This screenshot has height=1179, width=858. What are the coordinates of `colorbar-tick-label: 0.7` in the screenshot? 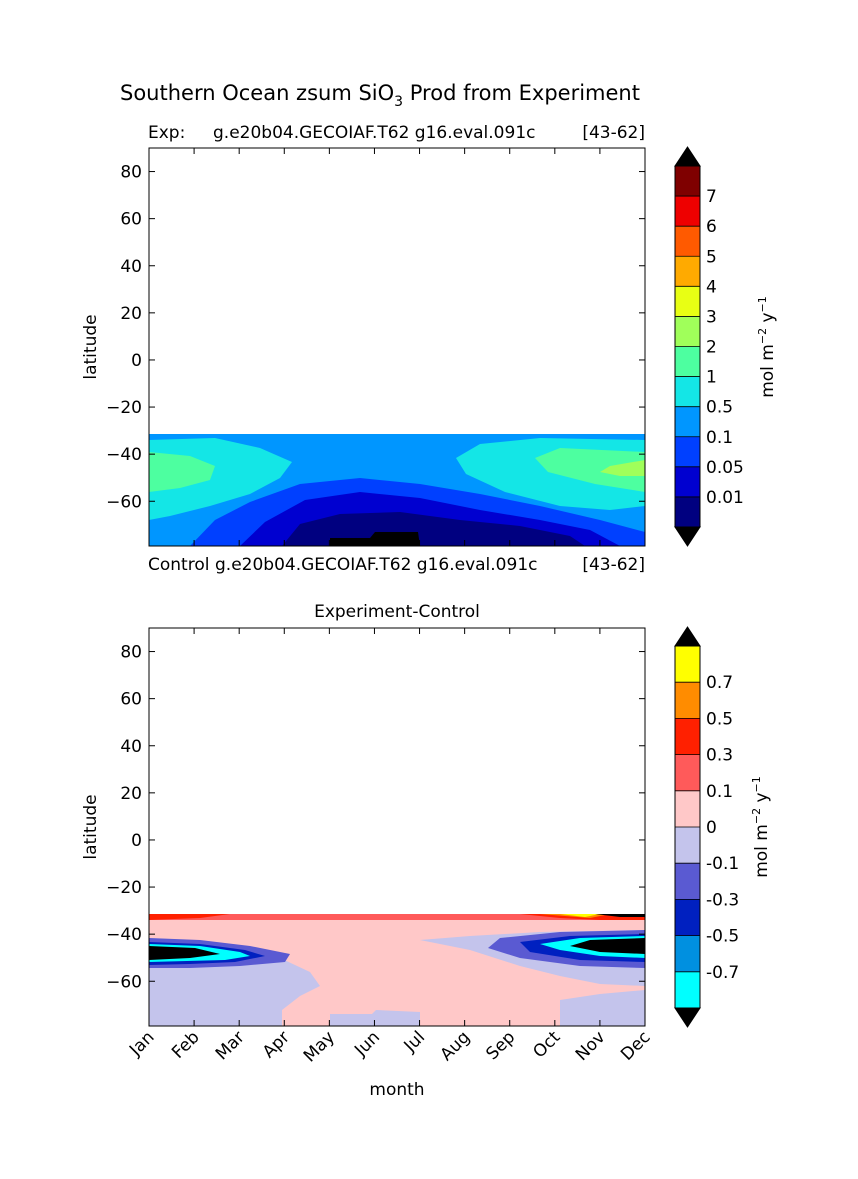 It's located at (719, 683).